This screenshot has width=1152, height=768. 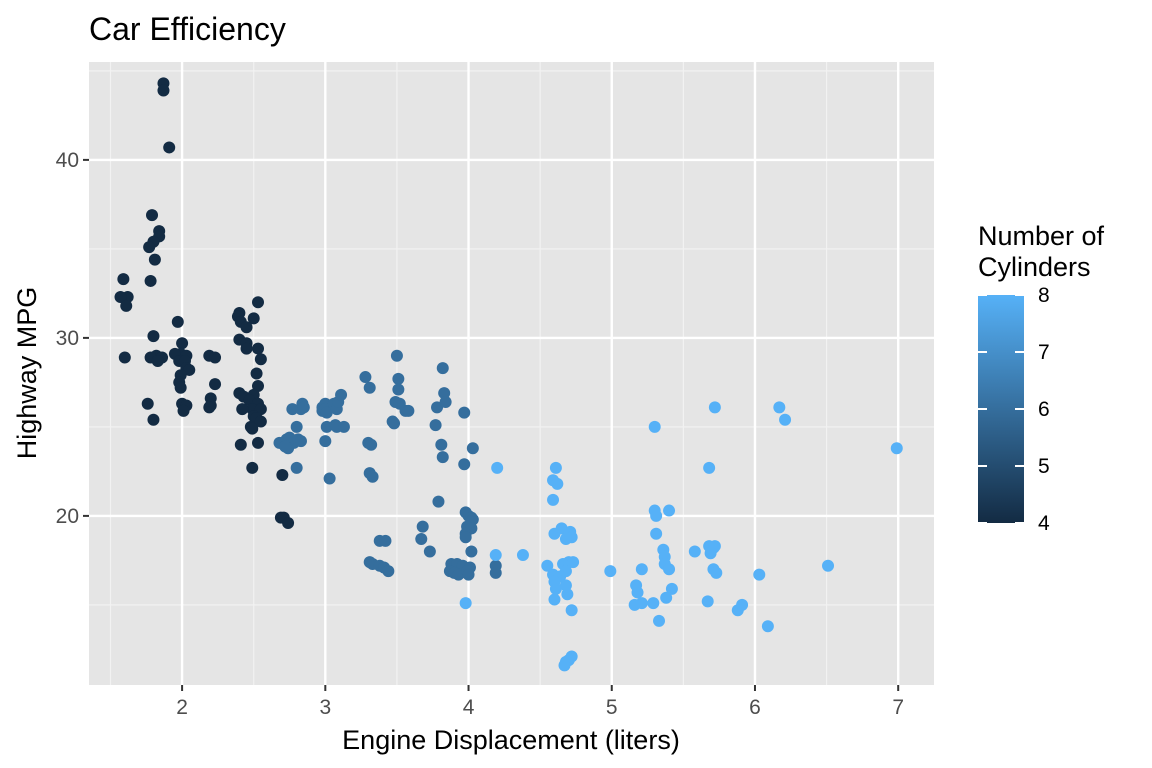 I want to click on legend-ticks: 4 5 6 7 8, so click(x=1014, y=409).